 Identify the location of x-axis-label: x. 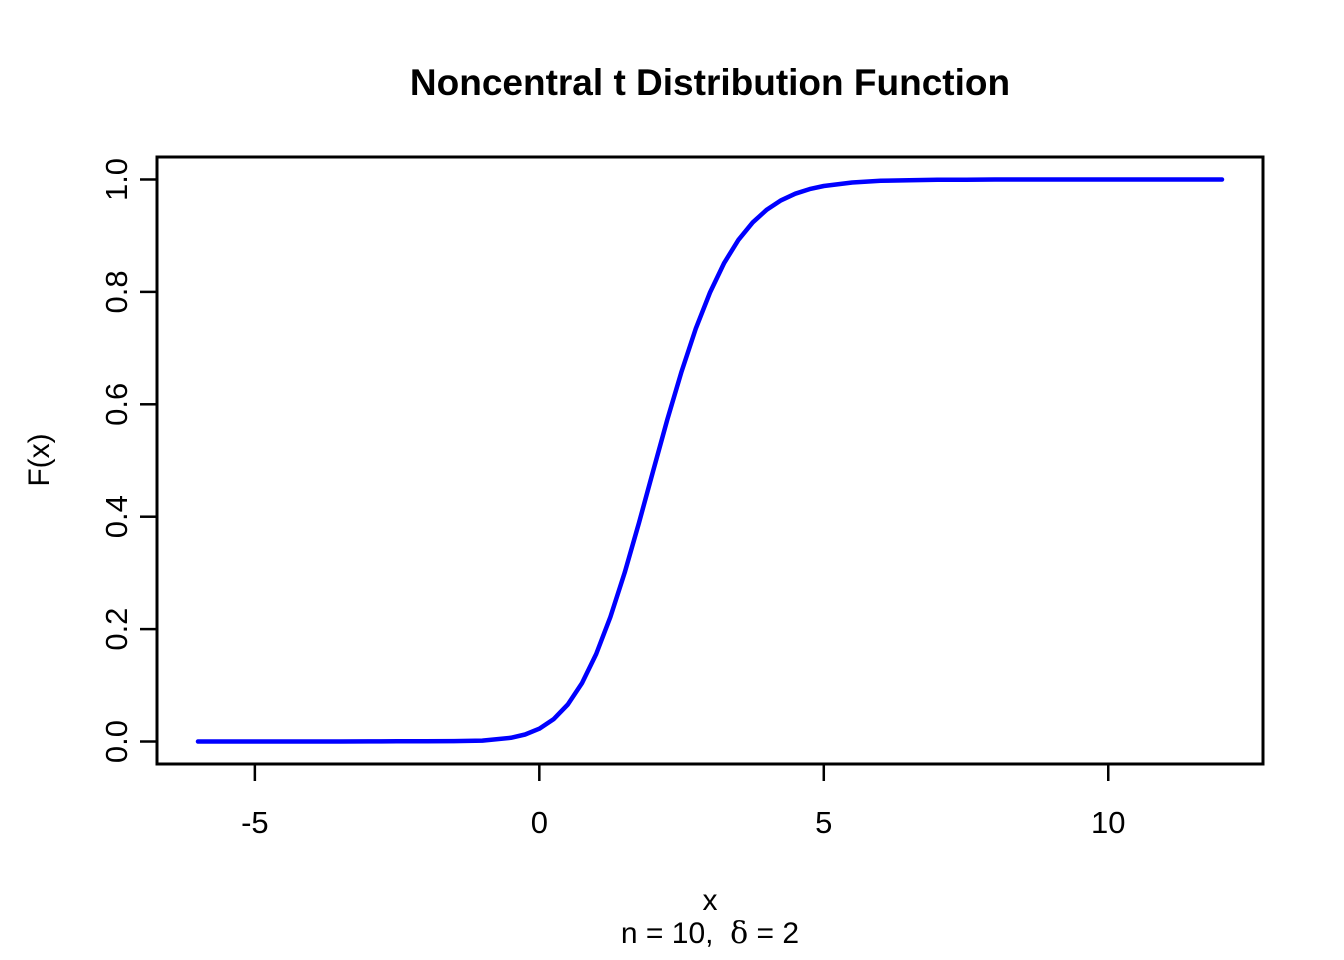
(710, 900).